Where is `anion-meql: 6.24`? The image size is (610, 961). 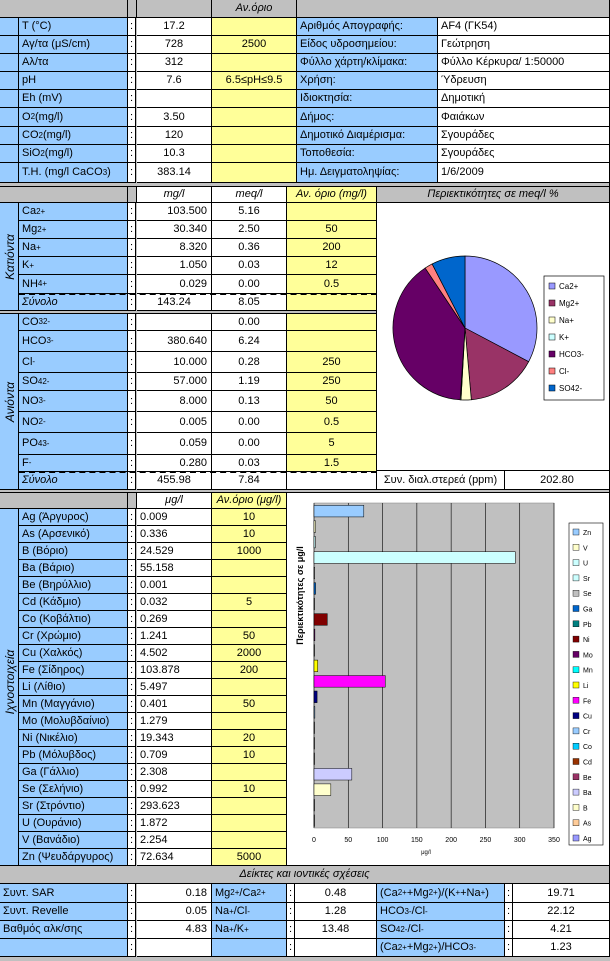 anion-meql: 6.24 is located at coordinates (249, 341).